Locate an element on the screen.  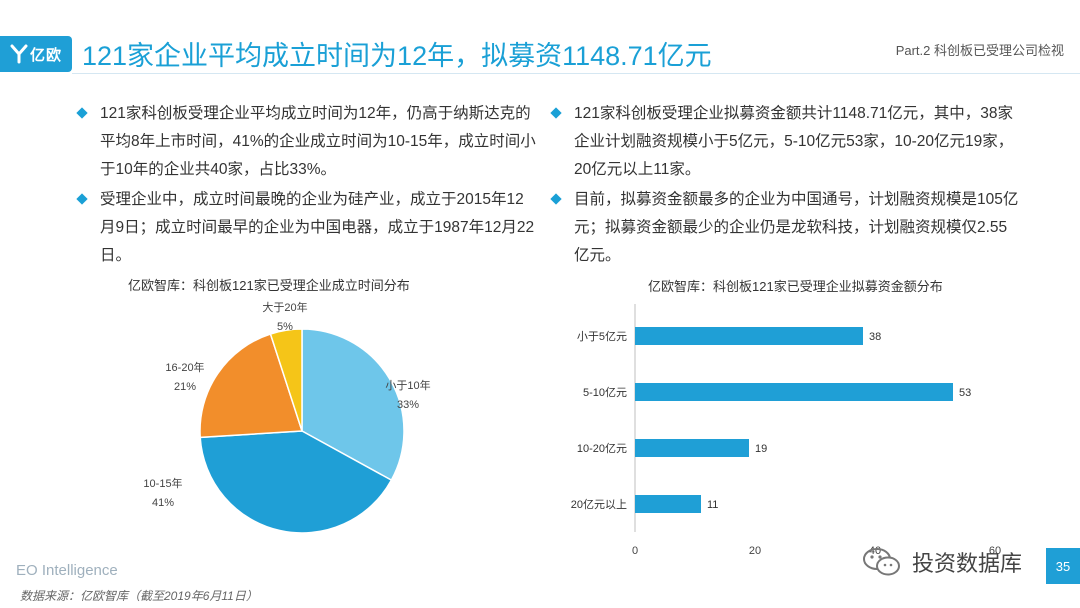
pie-slice-value: 33% is located at coordinates (408, 405).